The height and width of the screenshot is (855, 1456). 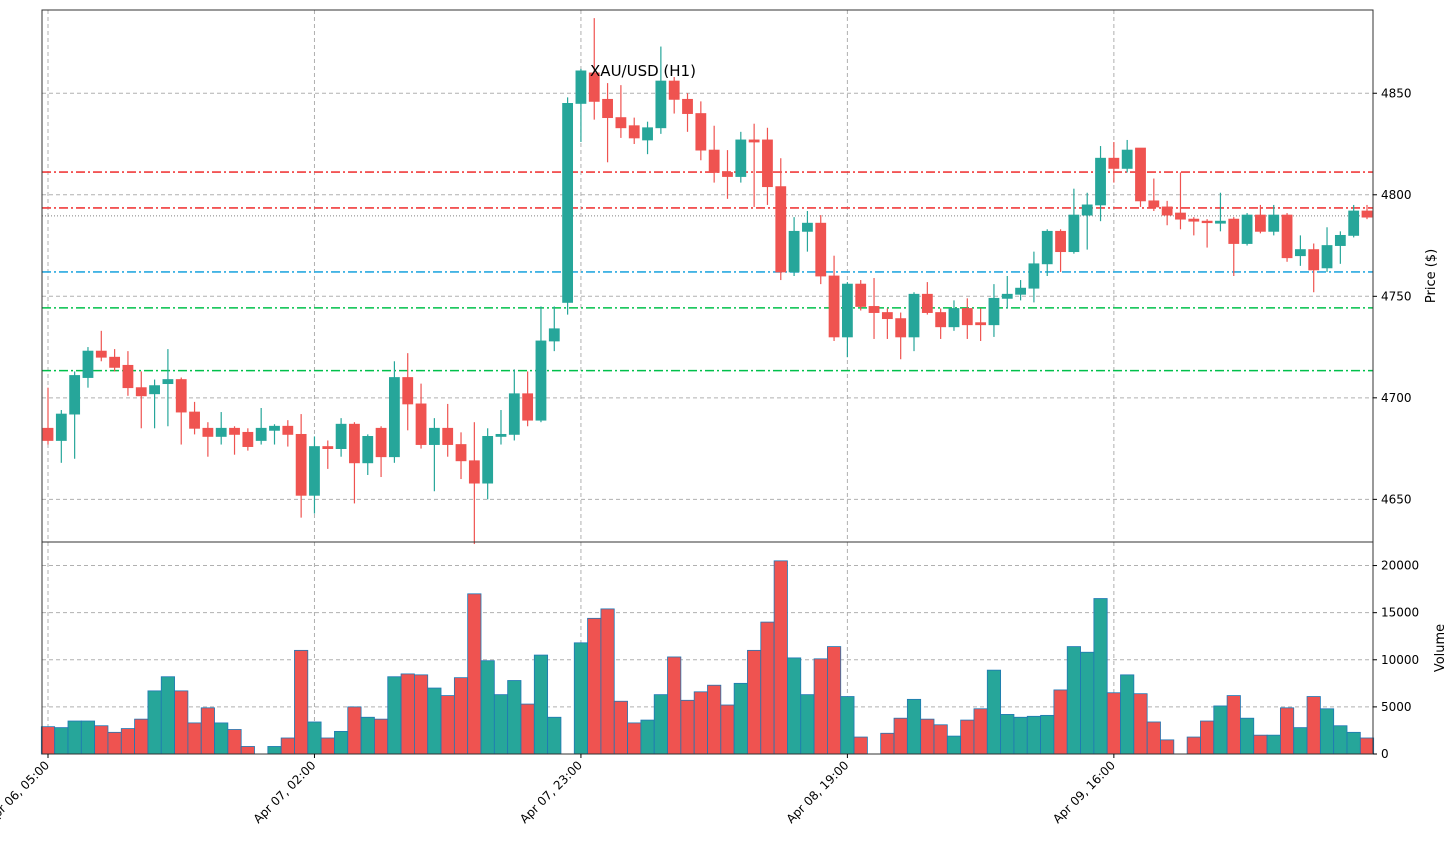 I want to click on price-axis-label: Price ($), so click(x=1431, y=276).